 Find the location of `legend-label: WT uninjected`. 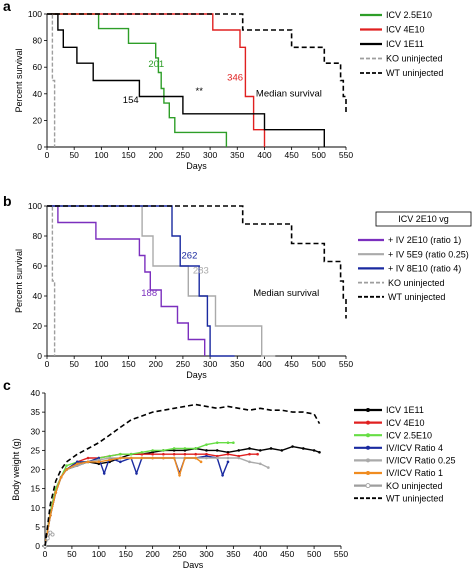

legend-label: WT uninjected is located at coordinates (414, 498).